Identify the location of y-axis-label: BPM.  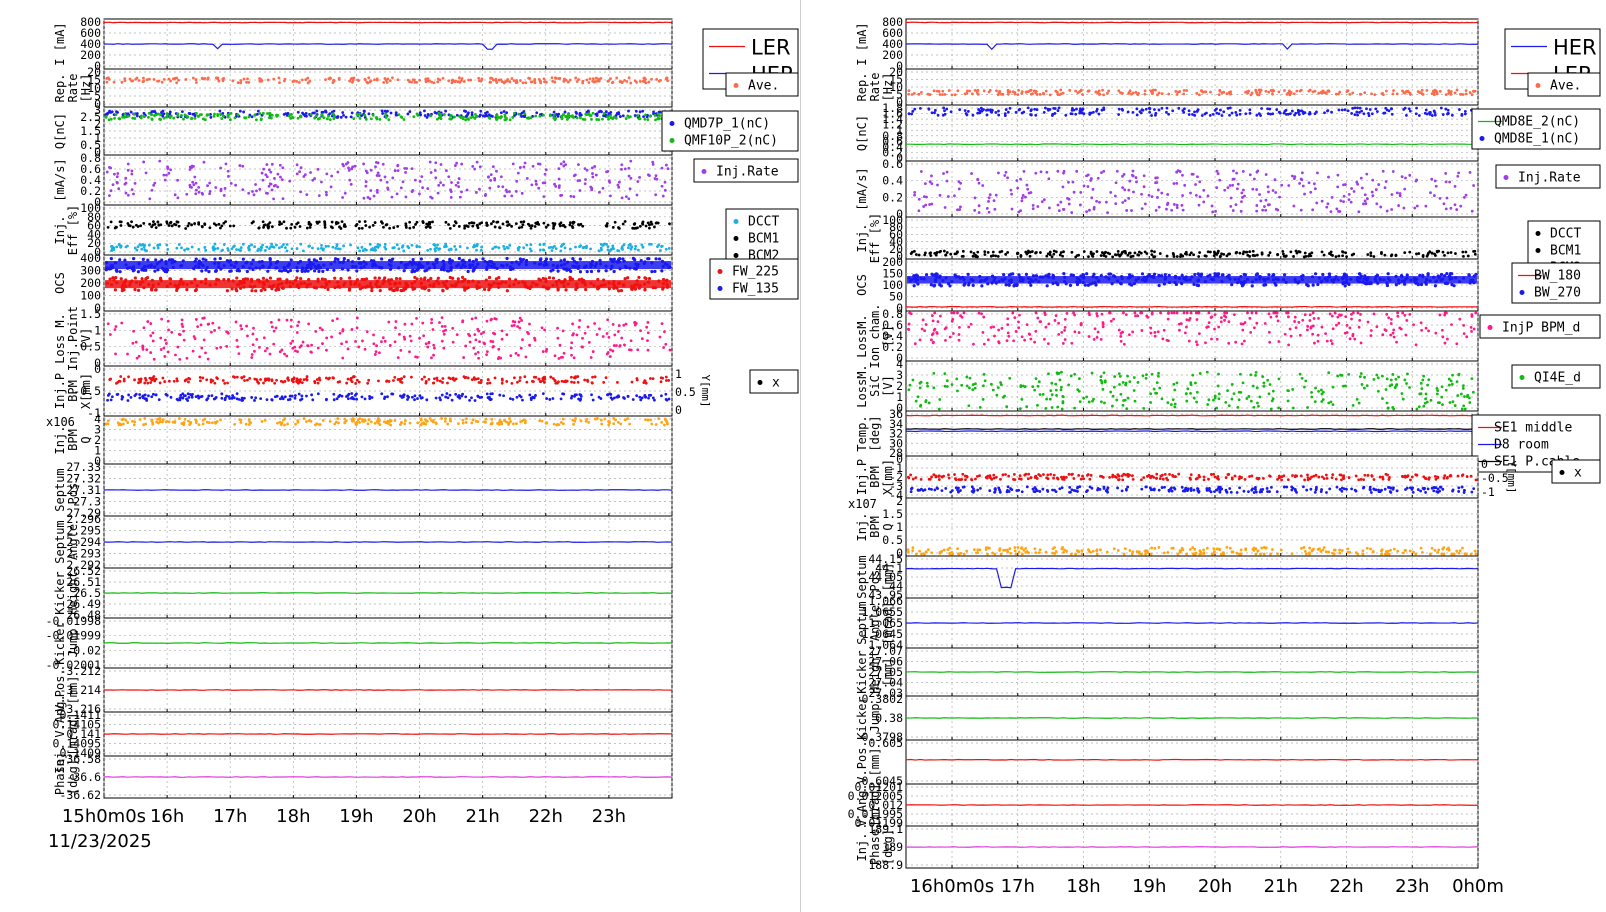
(73, 391).